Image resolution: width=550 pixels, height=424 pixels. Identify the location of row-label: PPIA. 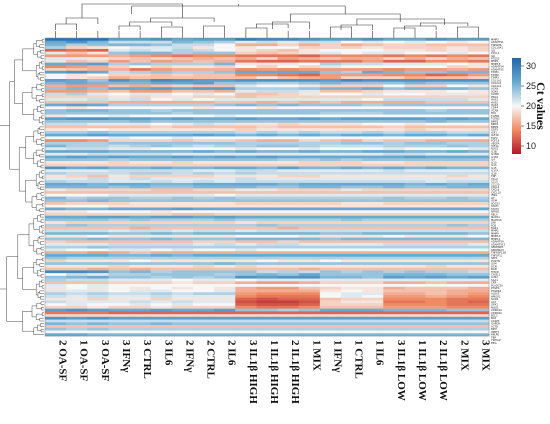
(494, 343).